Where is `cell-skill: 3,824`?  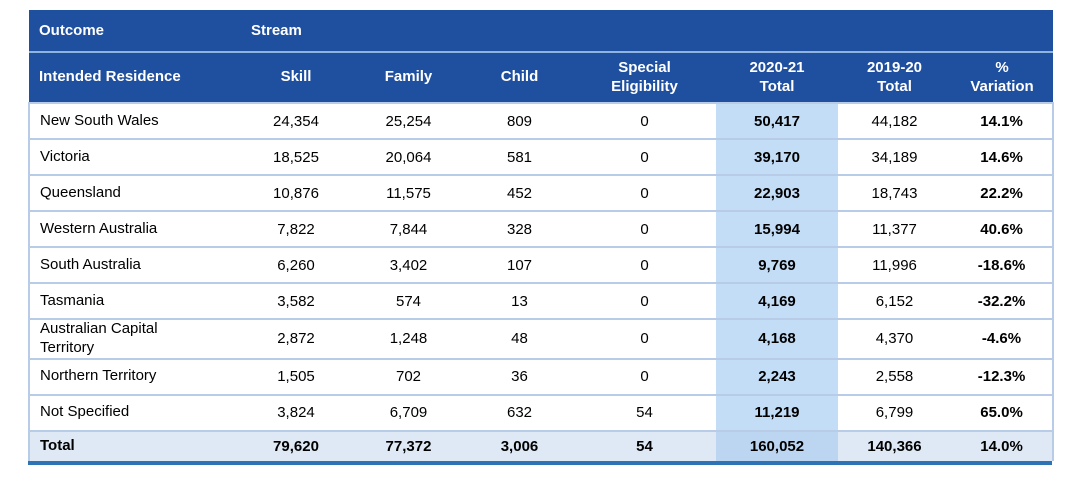
cell-skill: 3,824 is located at coordinates (296, 413).